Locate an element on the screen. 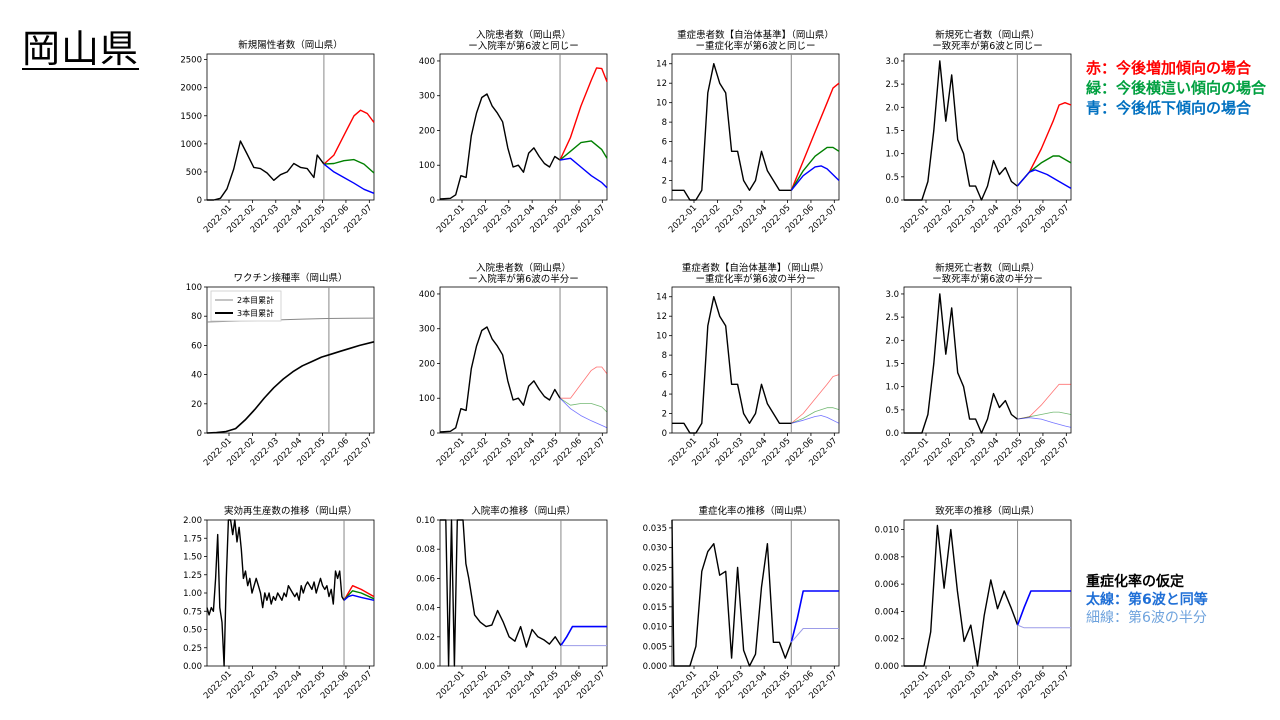 The height and width of the screenshot is (720, 1280). y-tick-label: 1.50 is located at coordinates (192, 558).